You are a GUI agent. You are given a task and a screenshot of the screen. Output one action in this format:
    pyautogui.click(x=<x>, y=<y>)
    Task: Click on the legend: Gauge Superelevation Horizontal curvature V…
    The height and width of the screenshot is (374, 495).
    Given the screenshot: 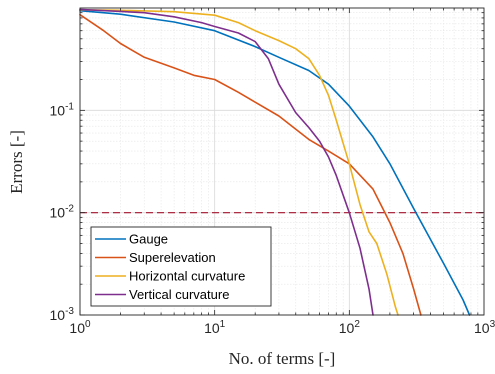 What is the action you would take?
    pyautogui.click(x=181, y=266)
    